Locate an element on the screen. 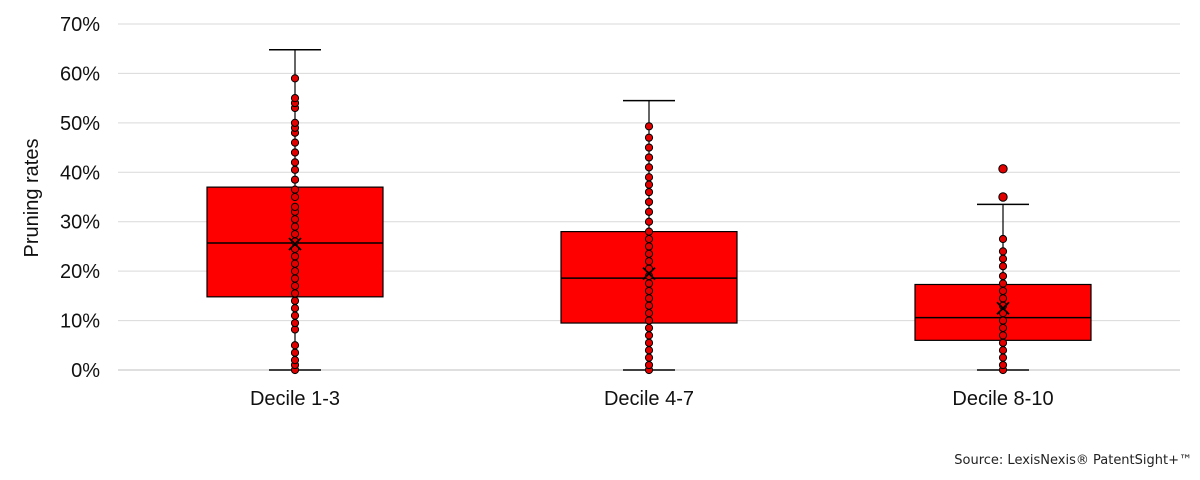 This screenshot has width=1200, height=480. x-category-label: Decile 1-3 is located at coordinates (295, 399).